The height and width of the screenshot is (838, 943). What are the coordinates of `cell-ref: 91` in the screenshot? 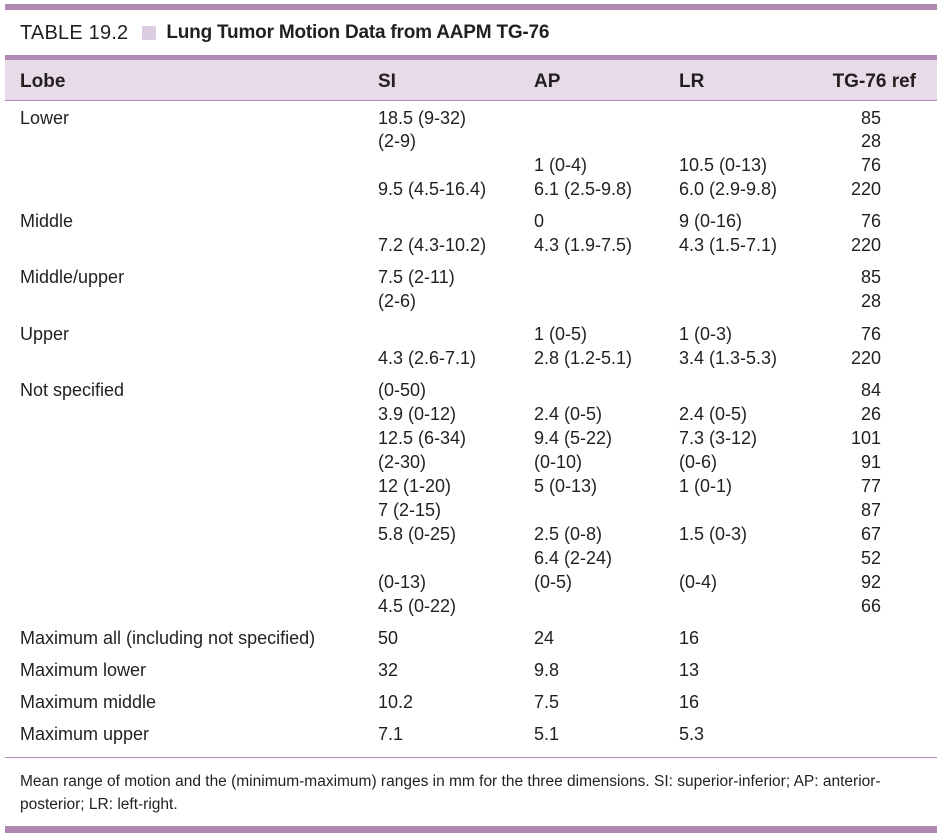 It's located at (870, 462).